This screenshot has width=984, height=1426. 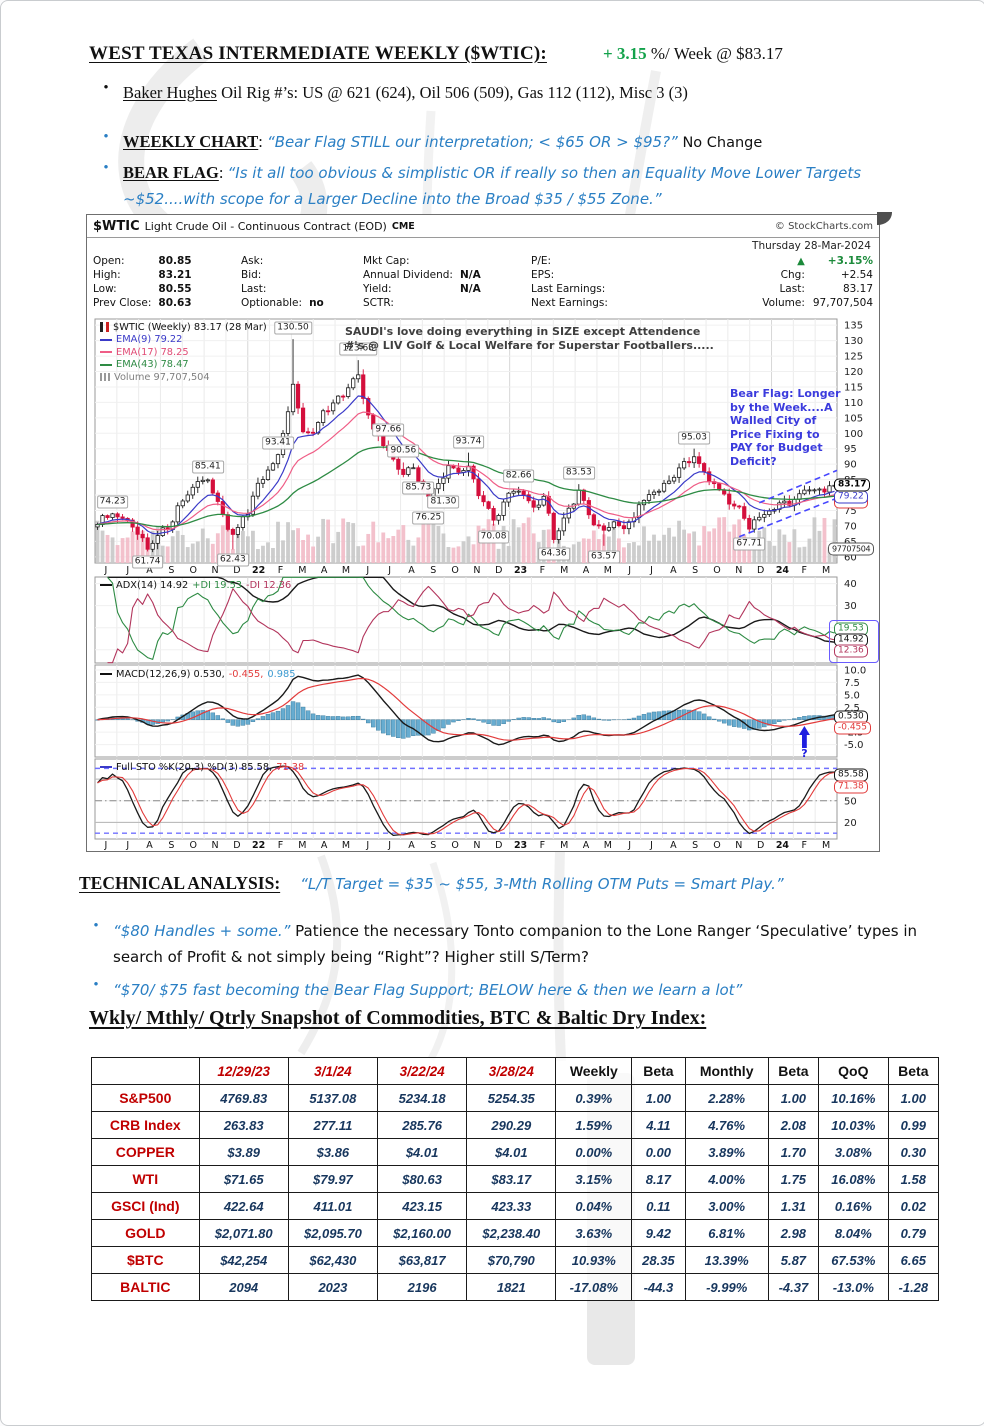 I want to click on weekly-chart-suffix: No Change, so click(x=720, y=143).